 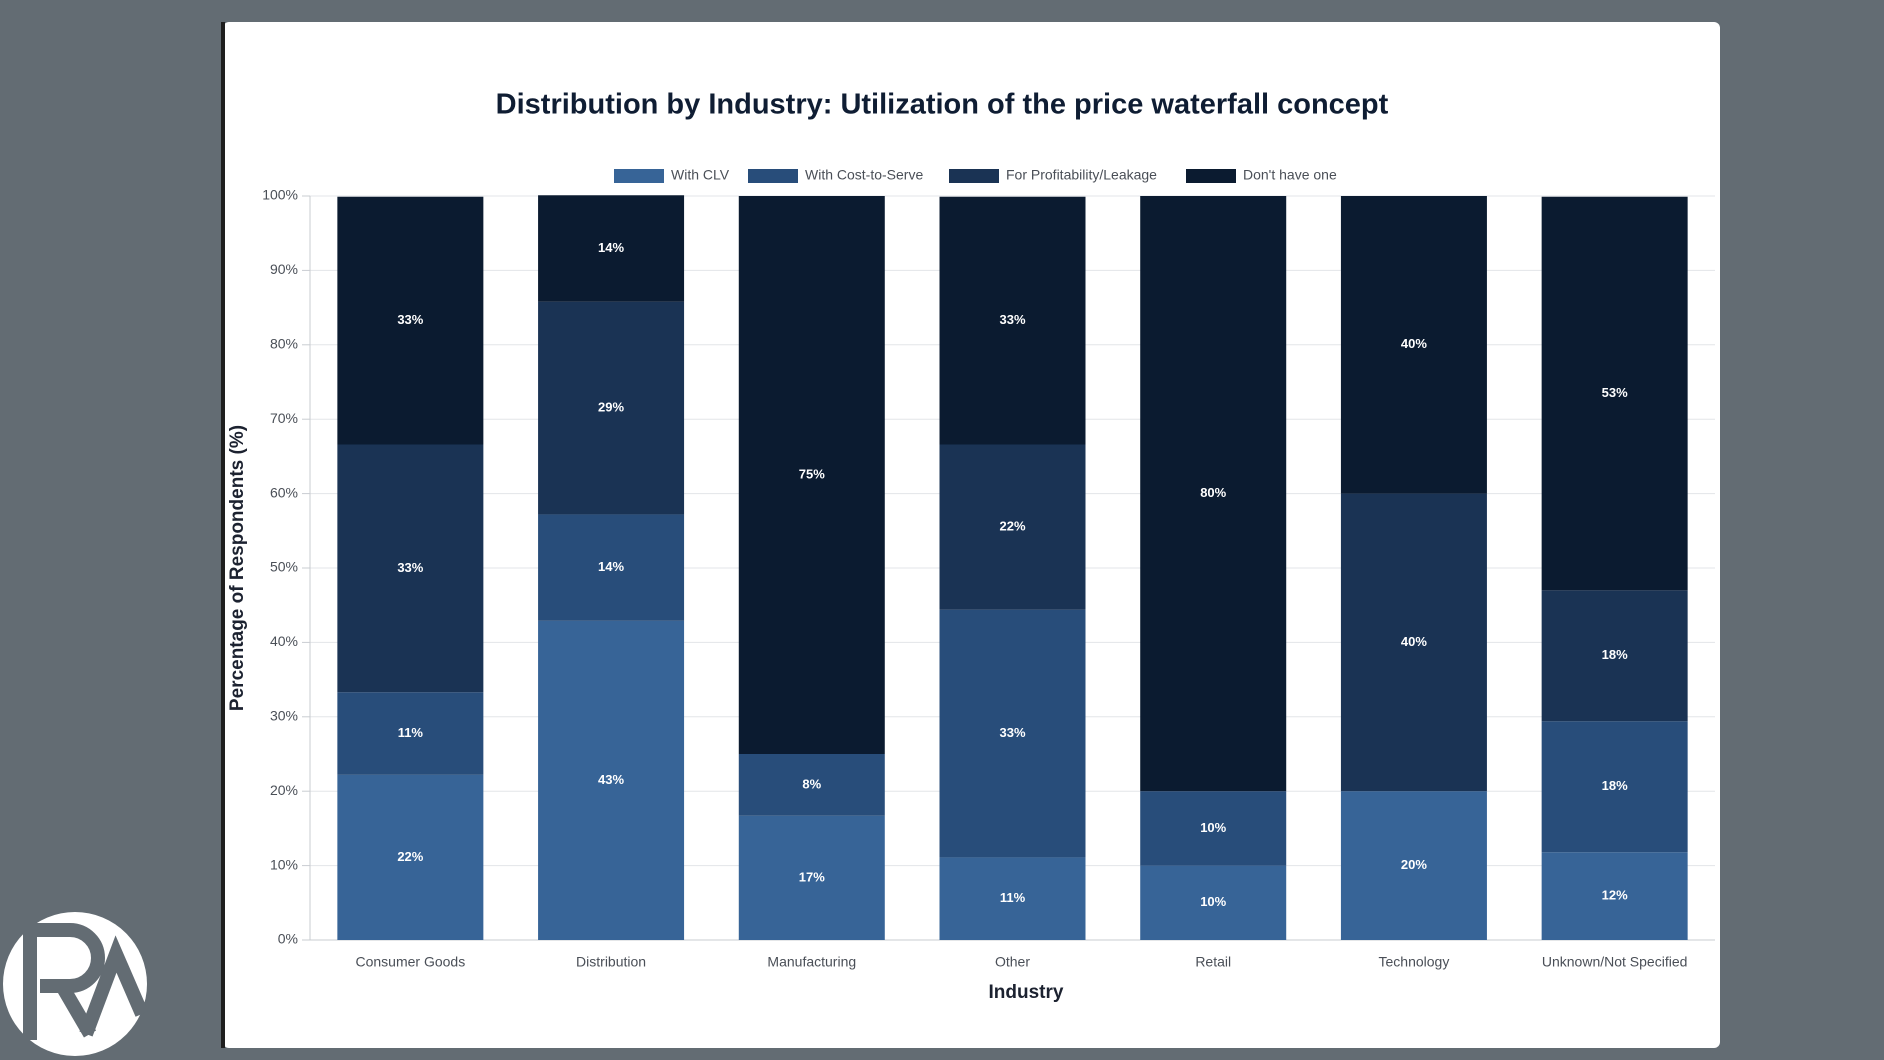 What do you see at coordinates (410, 962) in the screenshot?
I see `x-tick-label: Consumer Goods` at bounding box center [410, 962].